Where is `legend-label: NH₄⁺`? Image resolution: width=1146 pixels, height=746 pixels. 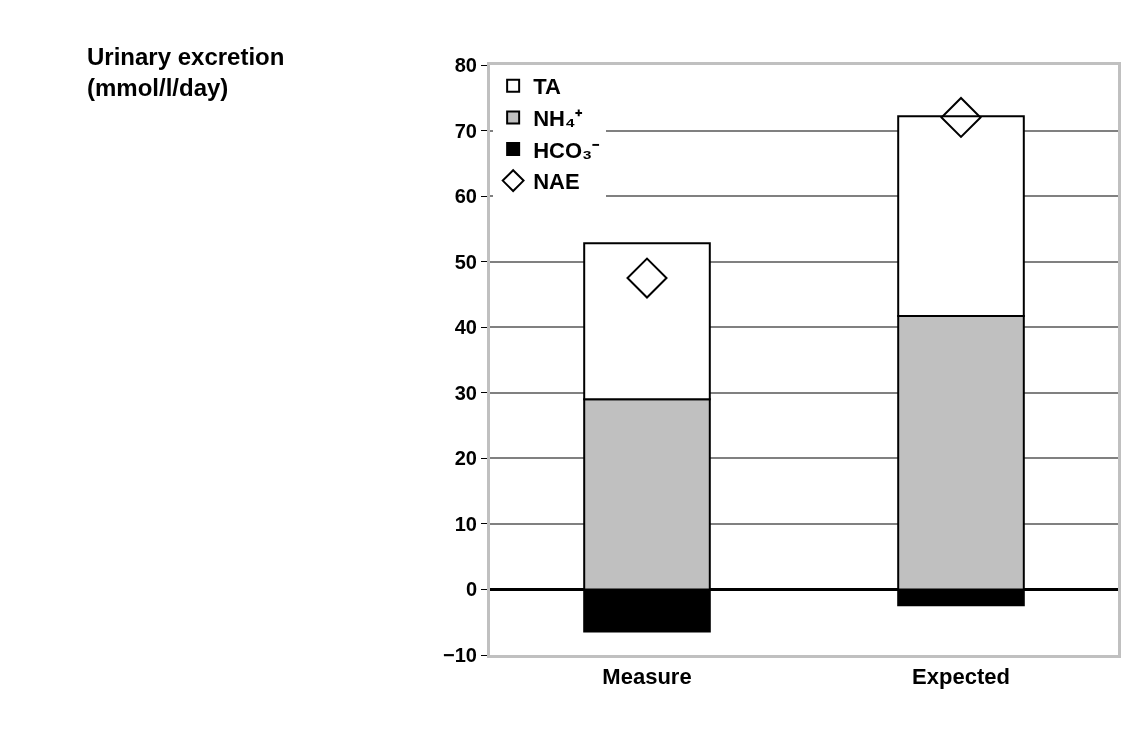 legend-label: NH₄⁺ is located at coordinates (558, 118).